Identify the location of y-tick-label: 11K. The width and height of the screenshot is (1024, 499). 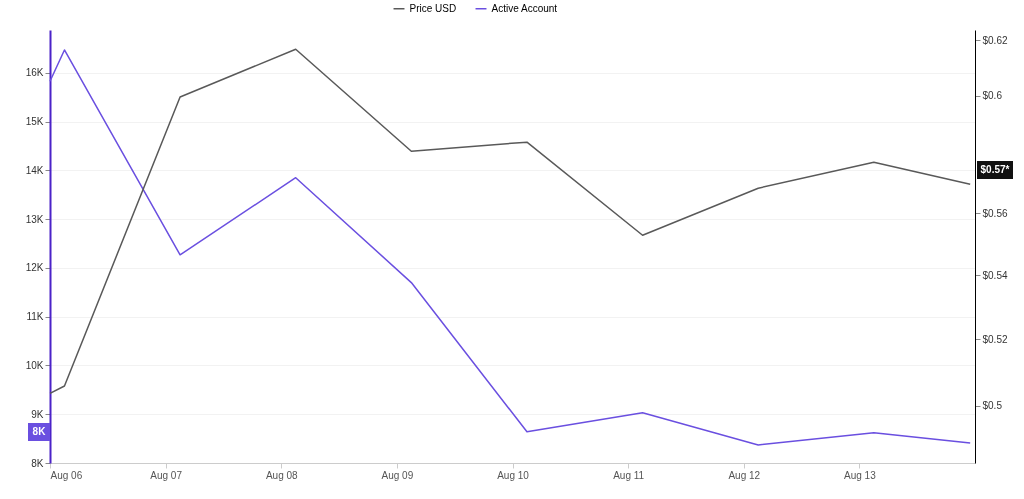
(35, 317).